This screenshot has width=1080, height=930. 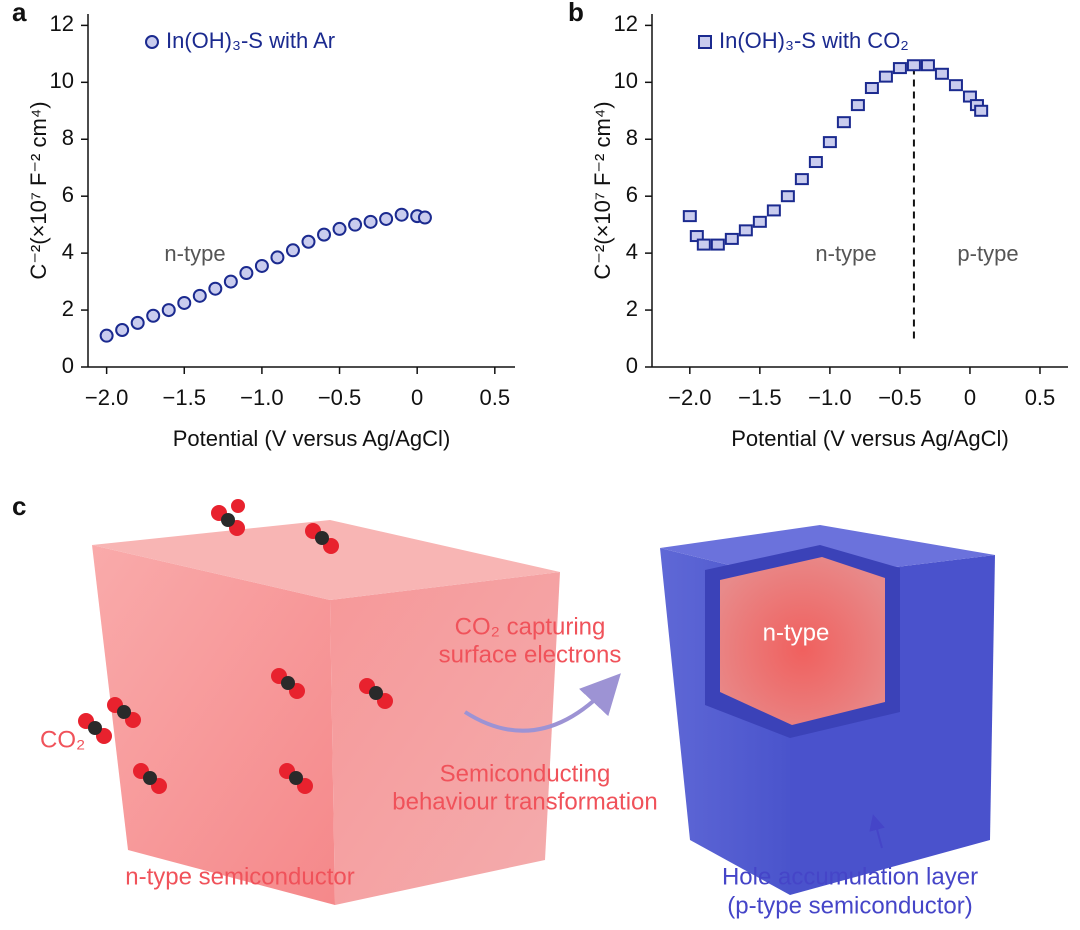 What do you see at coordinates (250, 40) in the screenshot?
I see `legend-label: In(OH)₃-S with Ar` at bounding box center [250, 40].